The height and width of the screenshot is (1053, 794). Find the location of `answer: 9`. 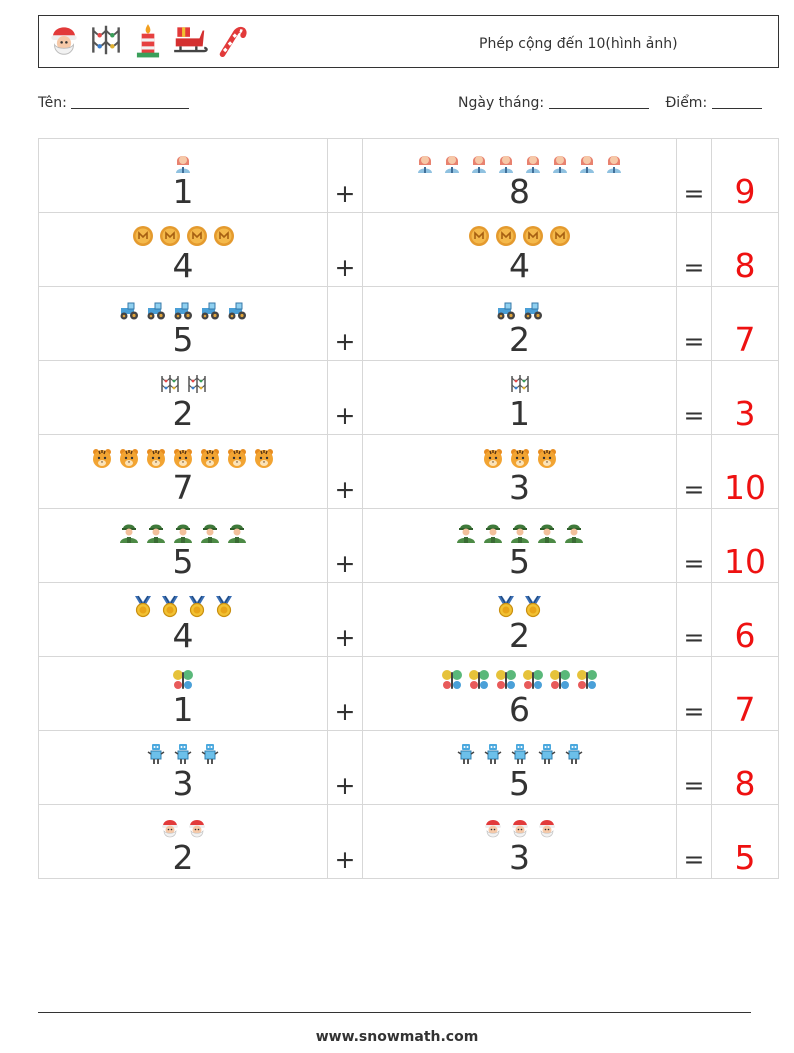

answer: 9 is located at coordinates (745, 191).